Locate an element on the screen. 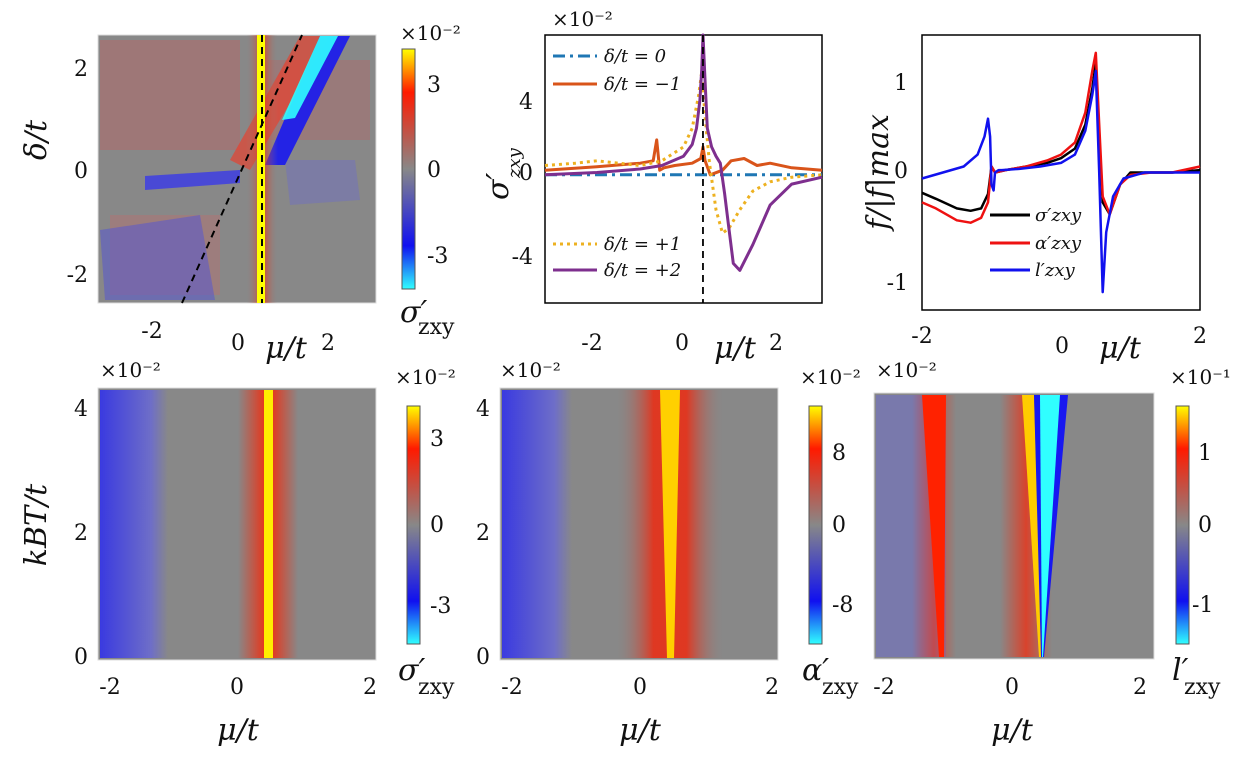 Image resolution: width=1237 pixels, height=765 pixels. panel-a-blue-lower-left is located at coordinates (157, 257).